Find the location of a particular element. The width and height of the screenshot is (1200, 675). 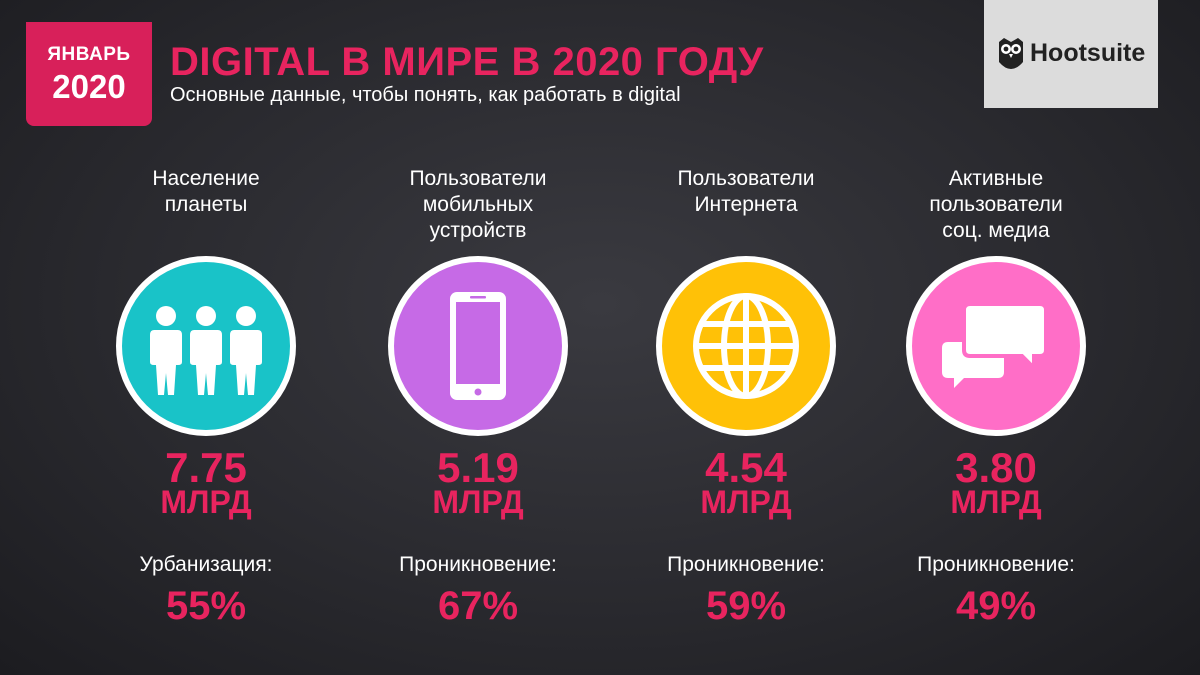

hootsuite-logo: Hootsuite is located at coordinates (1071, 54).